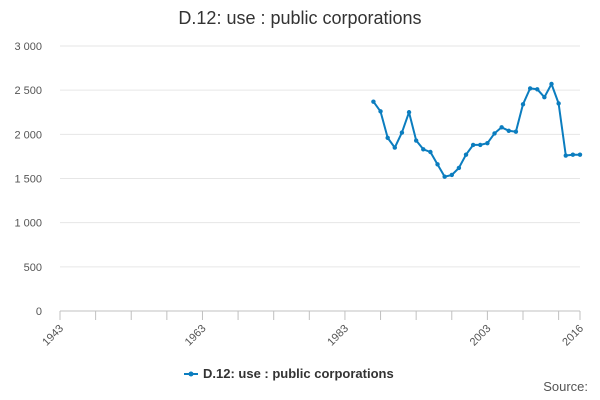 This screenshot has height=400, width=600. What do you see at coordinates (191, 374) in the screenshot?
I see `legend-point-marker` at bounding box center [191, 374].